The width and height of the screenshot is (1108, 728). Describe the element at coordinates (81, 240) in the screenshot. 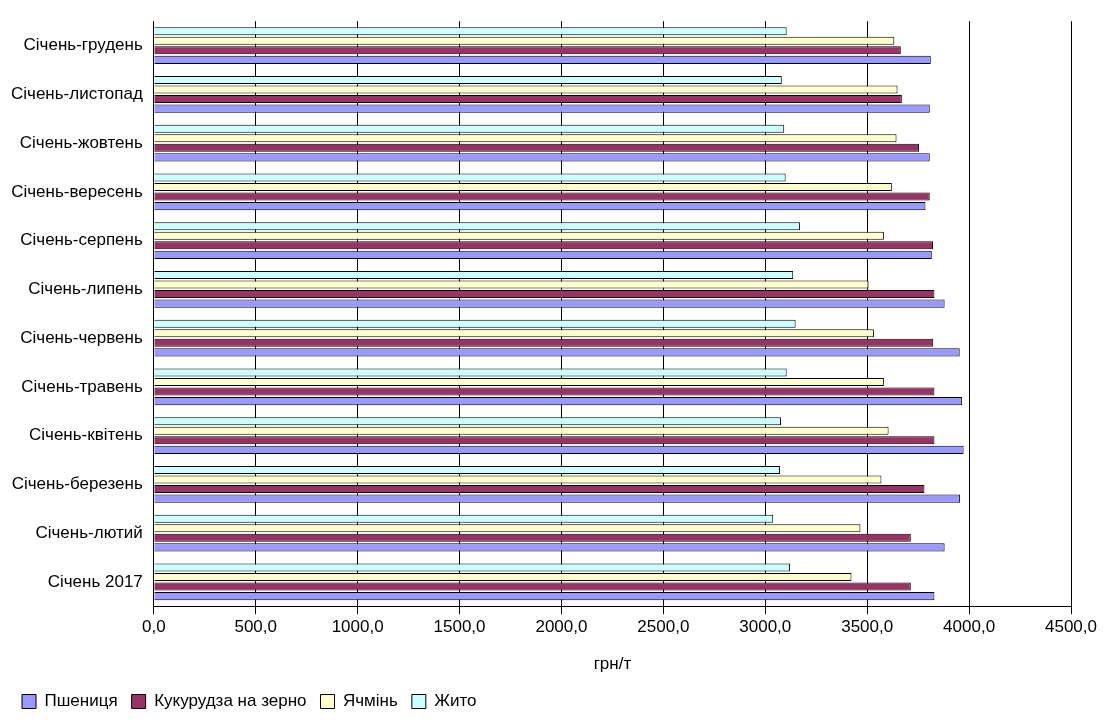

I see `y-tick-label: Січень-серпень` at that location.